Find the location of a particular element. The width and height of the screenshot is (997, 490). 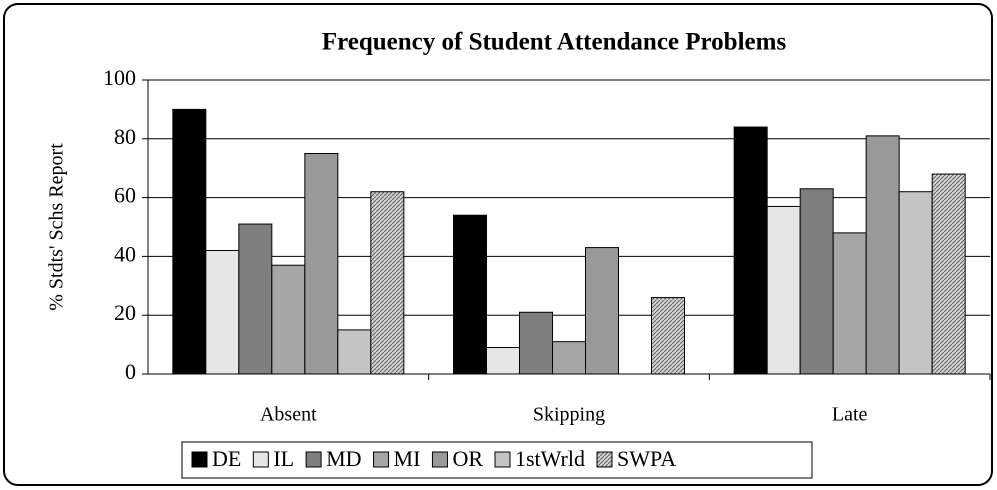

legend-label: IL is located at coordinates (283, 458).